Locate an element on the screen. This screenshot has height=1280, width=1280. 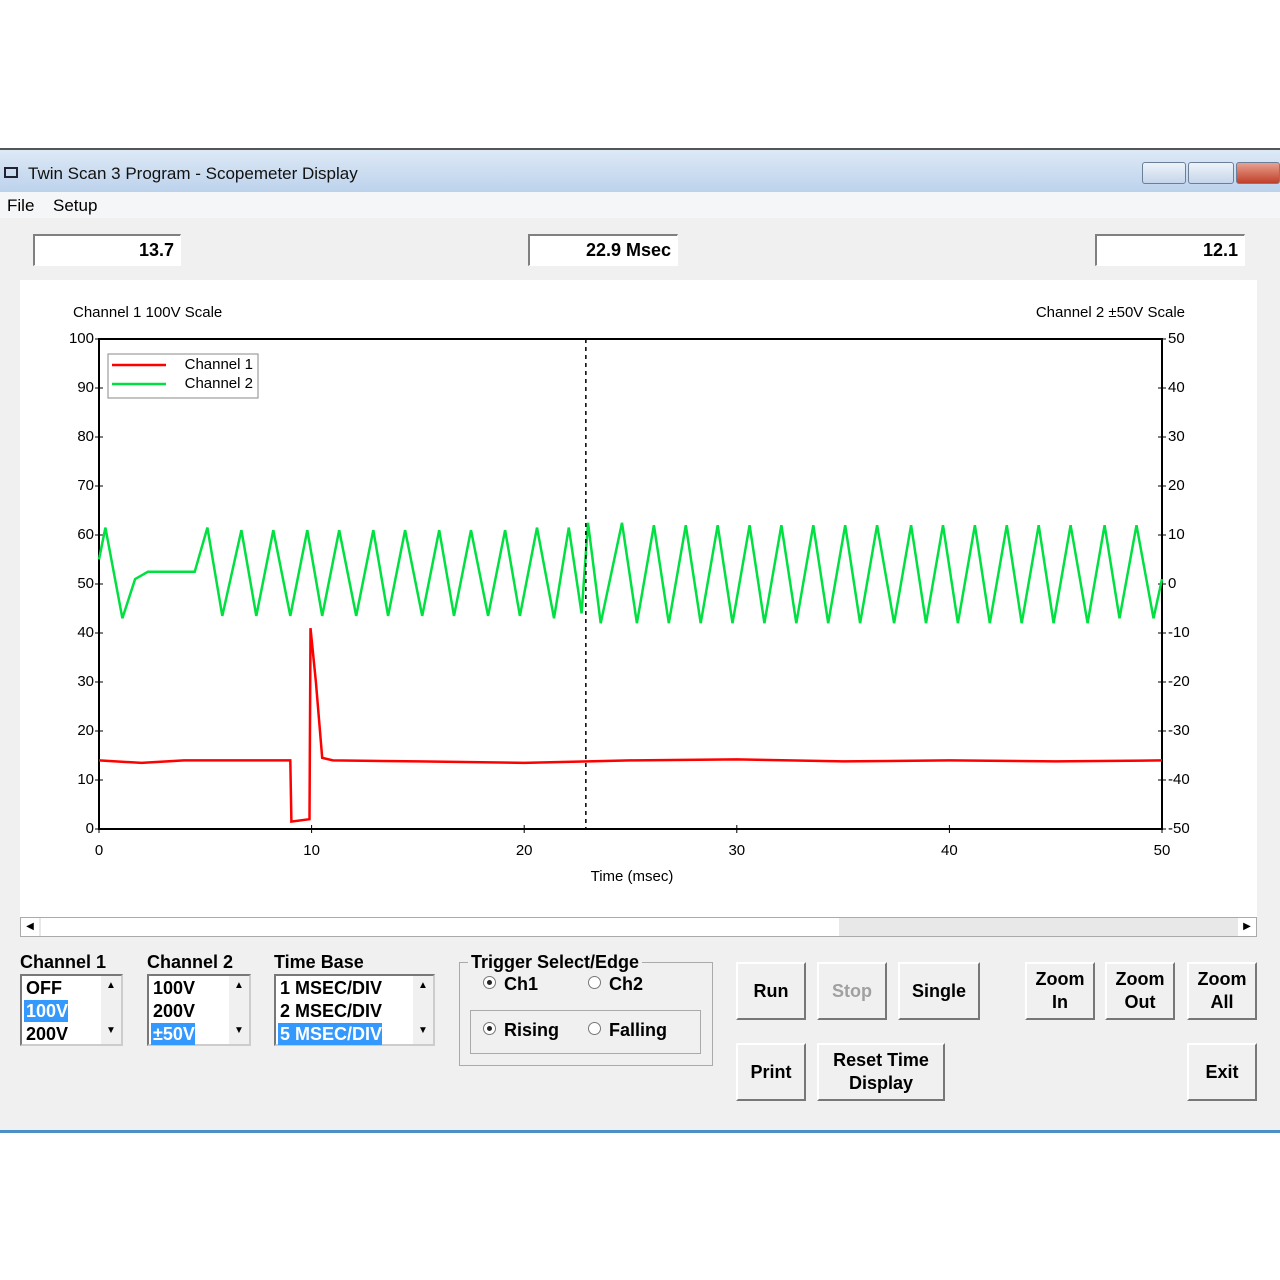
y2-tick-label: 10 is located at coordinates (1176, 534).